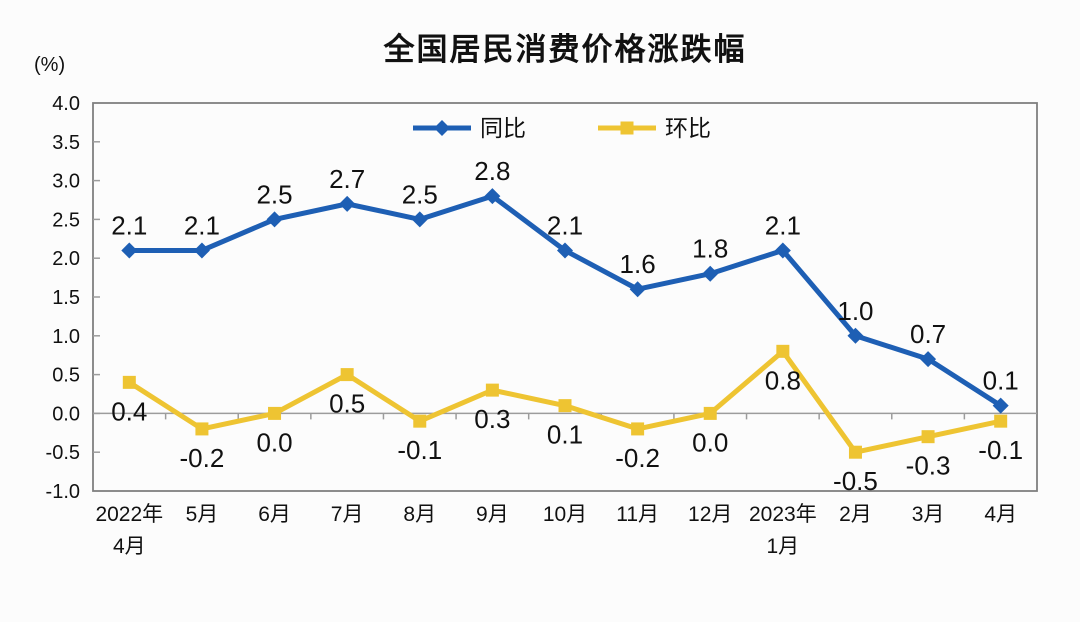 Image resolution: width=1080 pixels, height=622 pixels. Describe the element at coordinates (783, 546) in the screenshot. I see `x-tick-label: 1月` at that location.